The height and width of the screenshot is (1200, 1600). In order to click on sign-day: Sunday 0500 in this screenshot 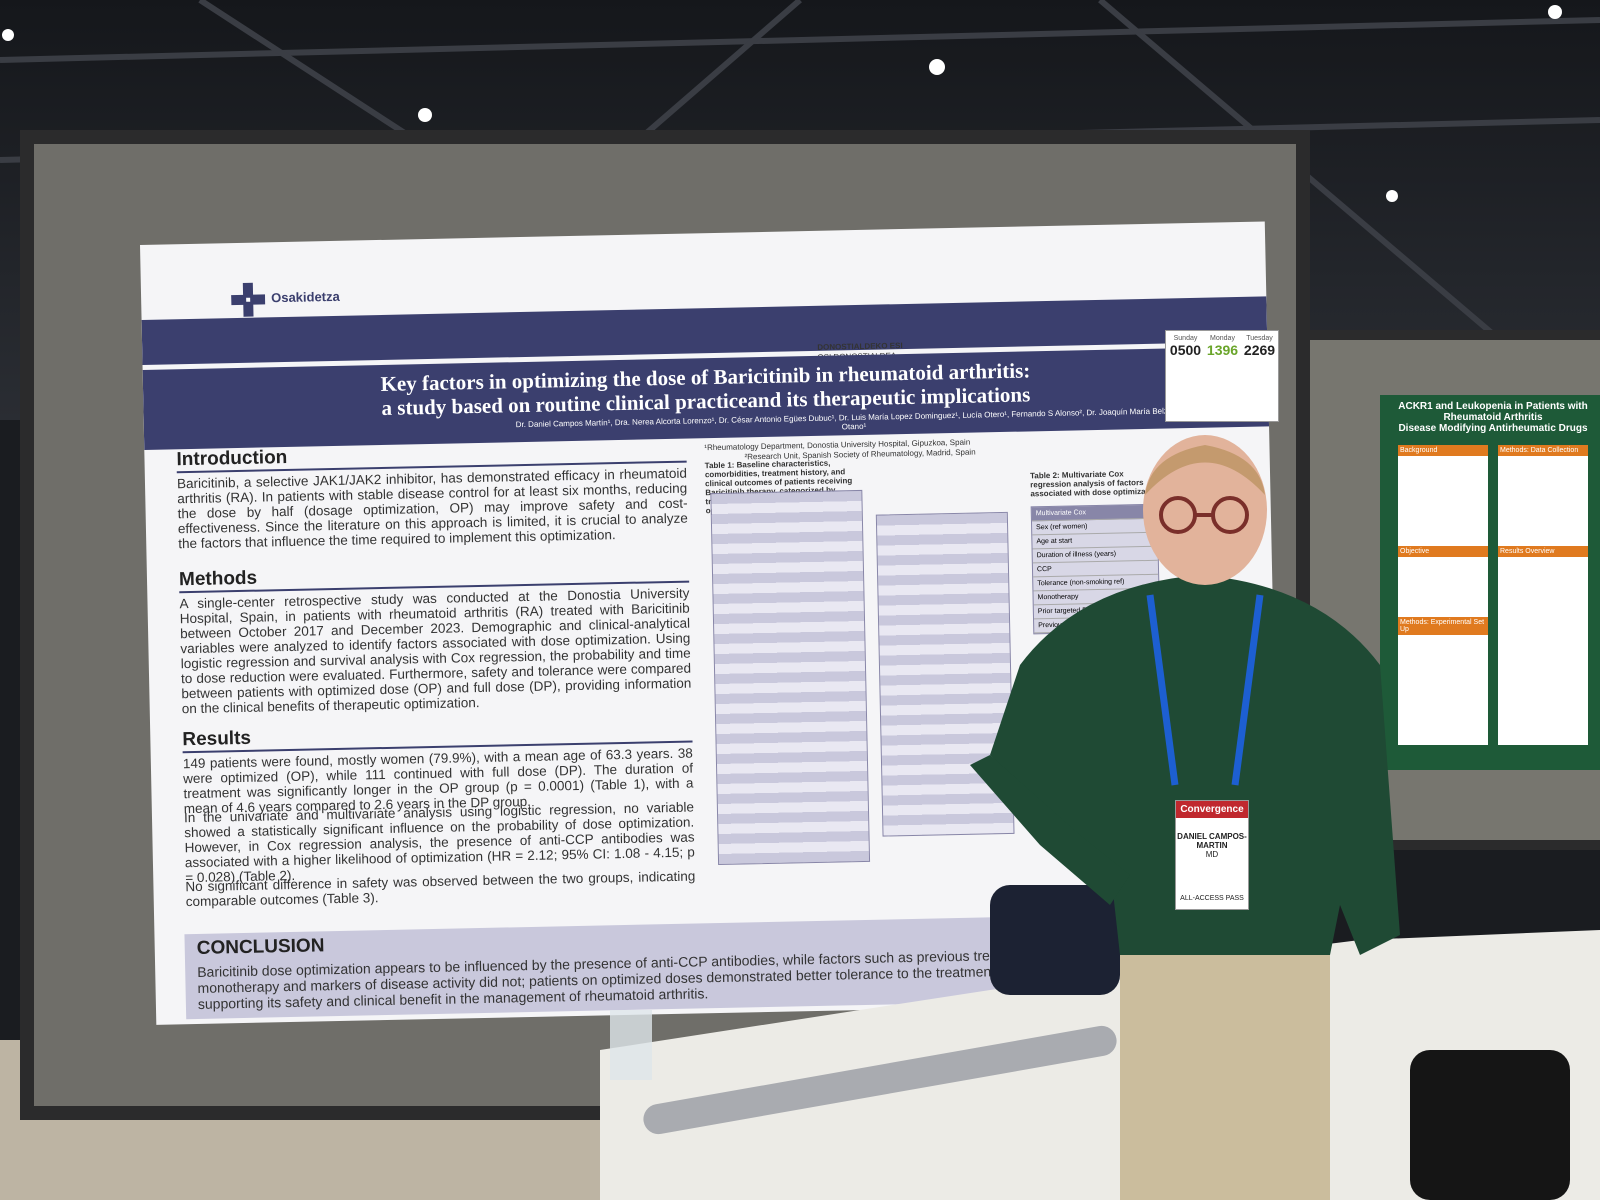, I will do `click(1185, 346)`.